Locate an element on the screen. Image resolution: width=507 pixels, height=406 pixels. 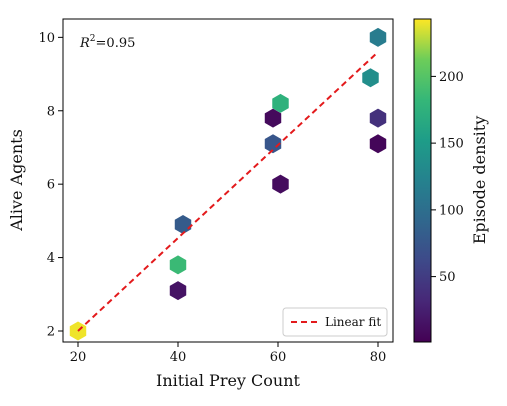
y-axis: 2 4 6 8 10 is located at coordinates (50, 185).